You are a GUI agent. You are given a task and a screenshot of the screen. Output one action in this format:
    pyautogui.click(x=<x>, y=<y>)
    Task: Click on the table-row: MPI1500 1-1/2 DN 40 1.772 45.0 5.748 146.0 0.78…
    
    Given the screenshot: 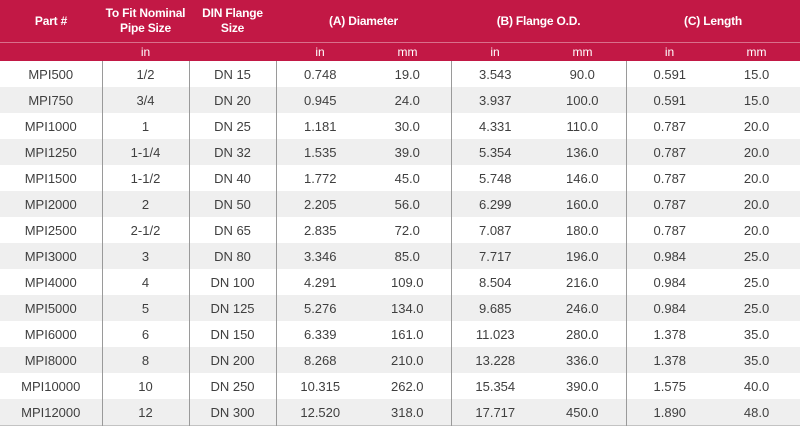 What is the action you would take?
    pyautogui.click(x=400, y=178)
    